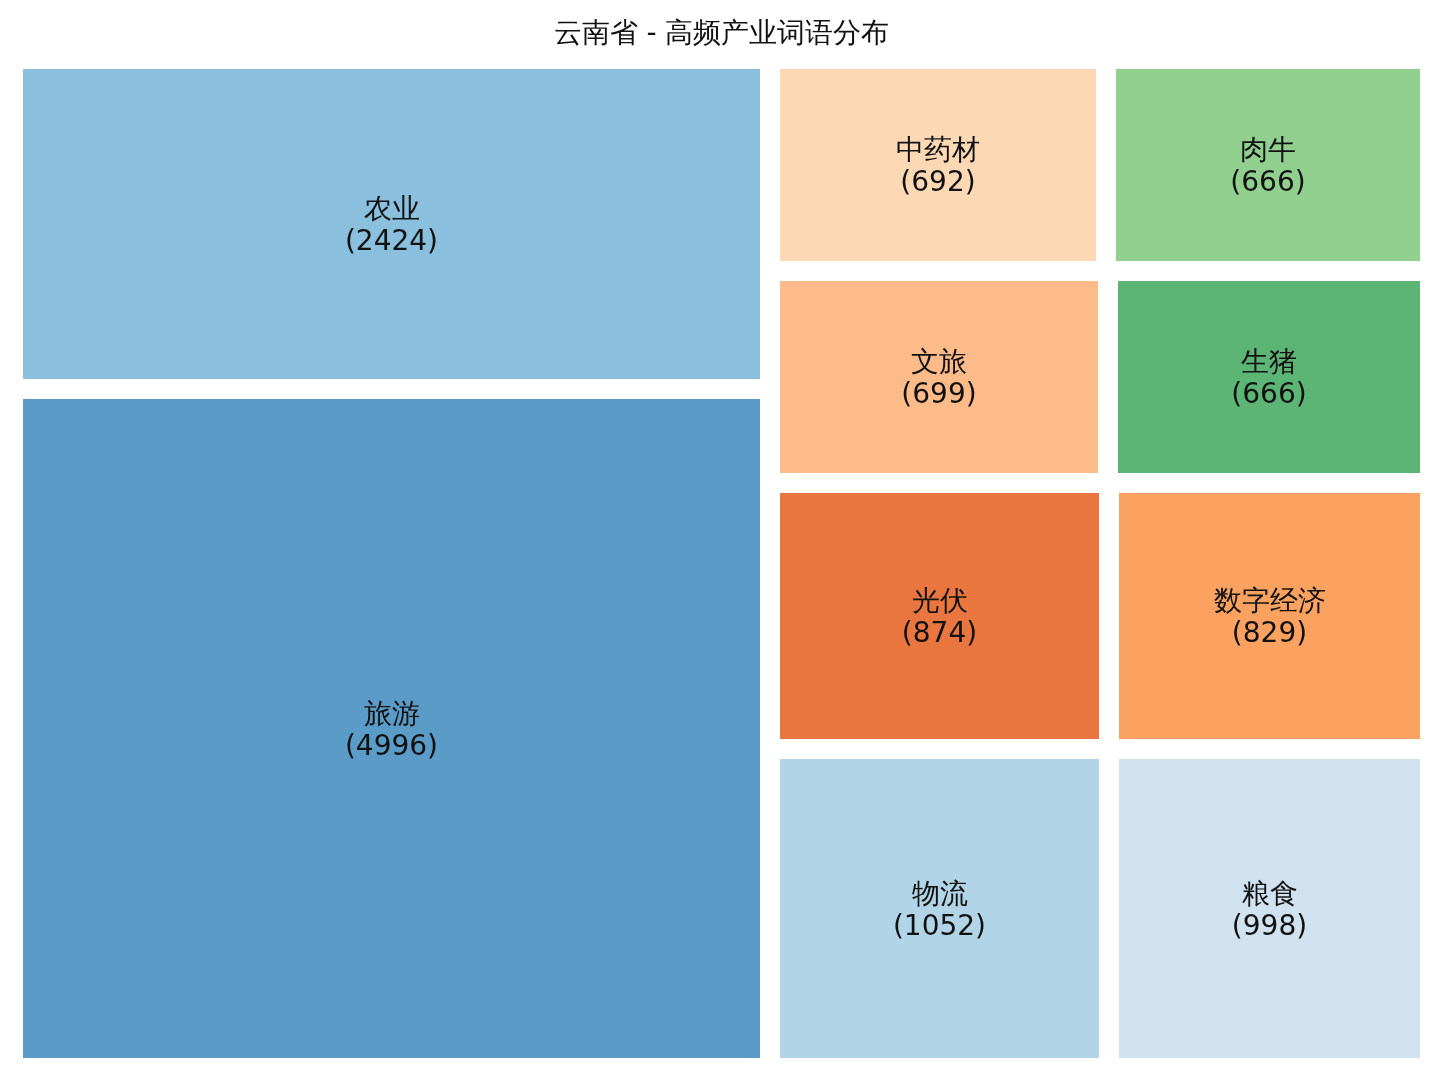 The image size is (1443, 1080). What do you see at coordinates (391, 208) in the screenshot?
I see `category-label: 农业` at bounding box center [391, 208].